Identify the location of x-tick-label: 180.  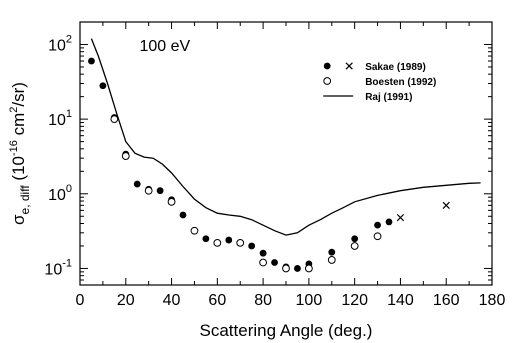
(492, 300).